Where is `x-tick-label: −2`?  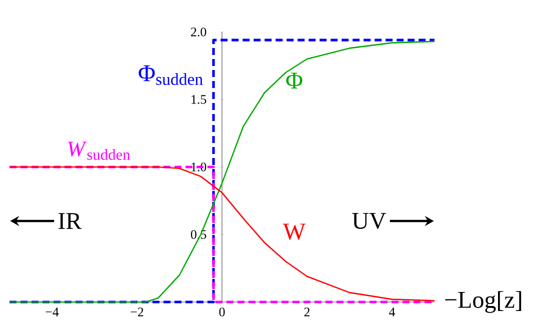
x-tick-label: −2 is located at coordinates (137, 312).